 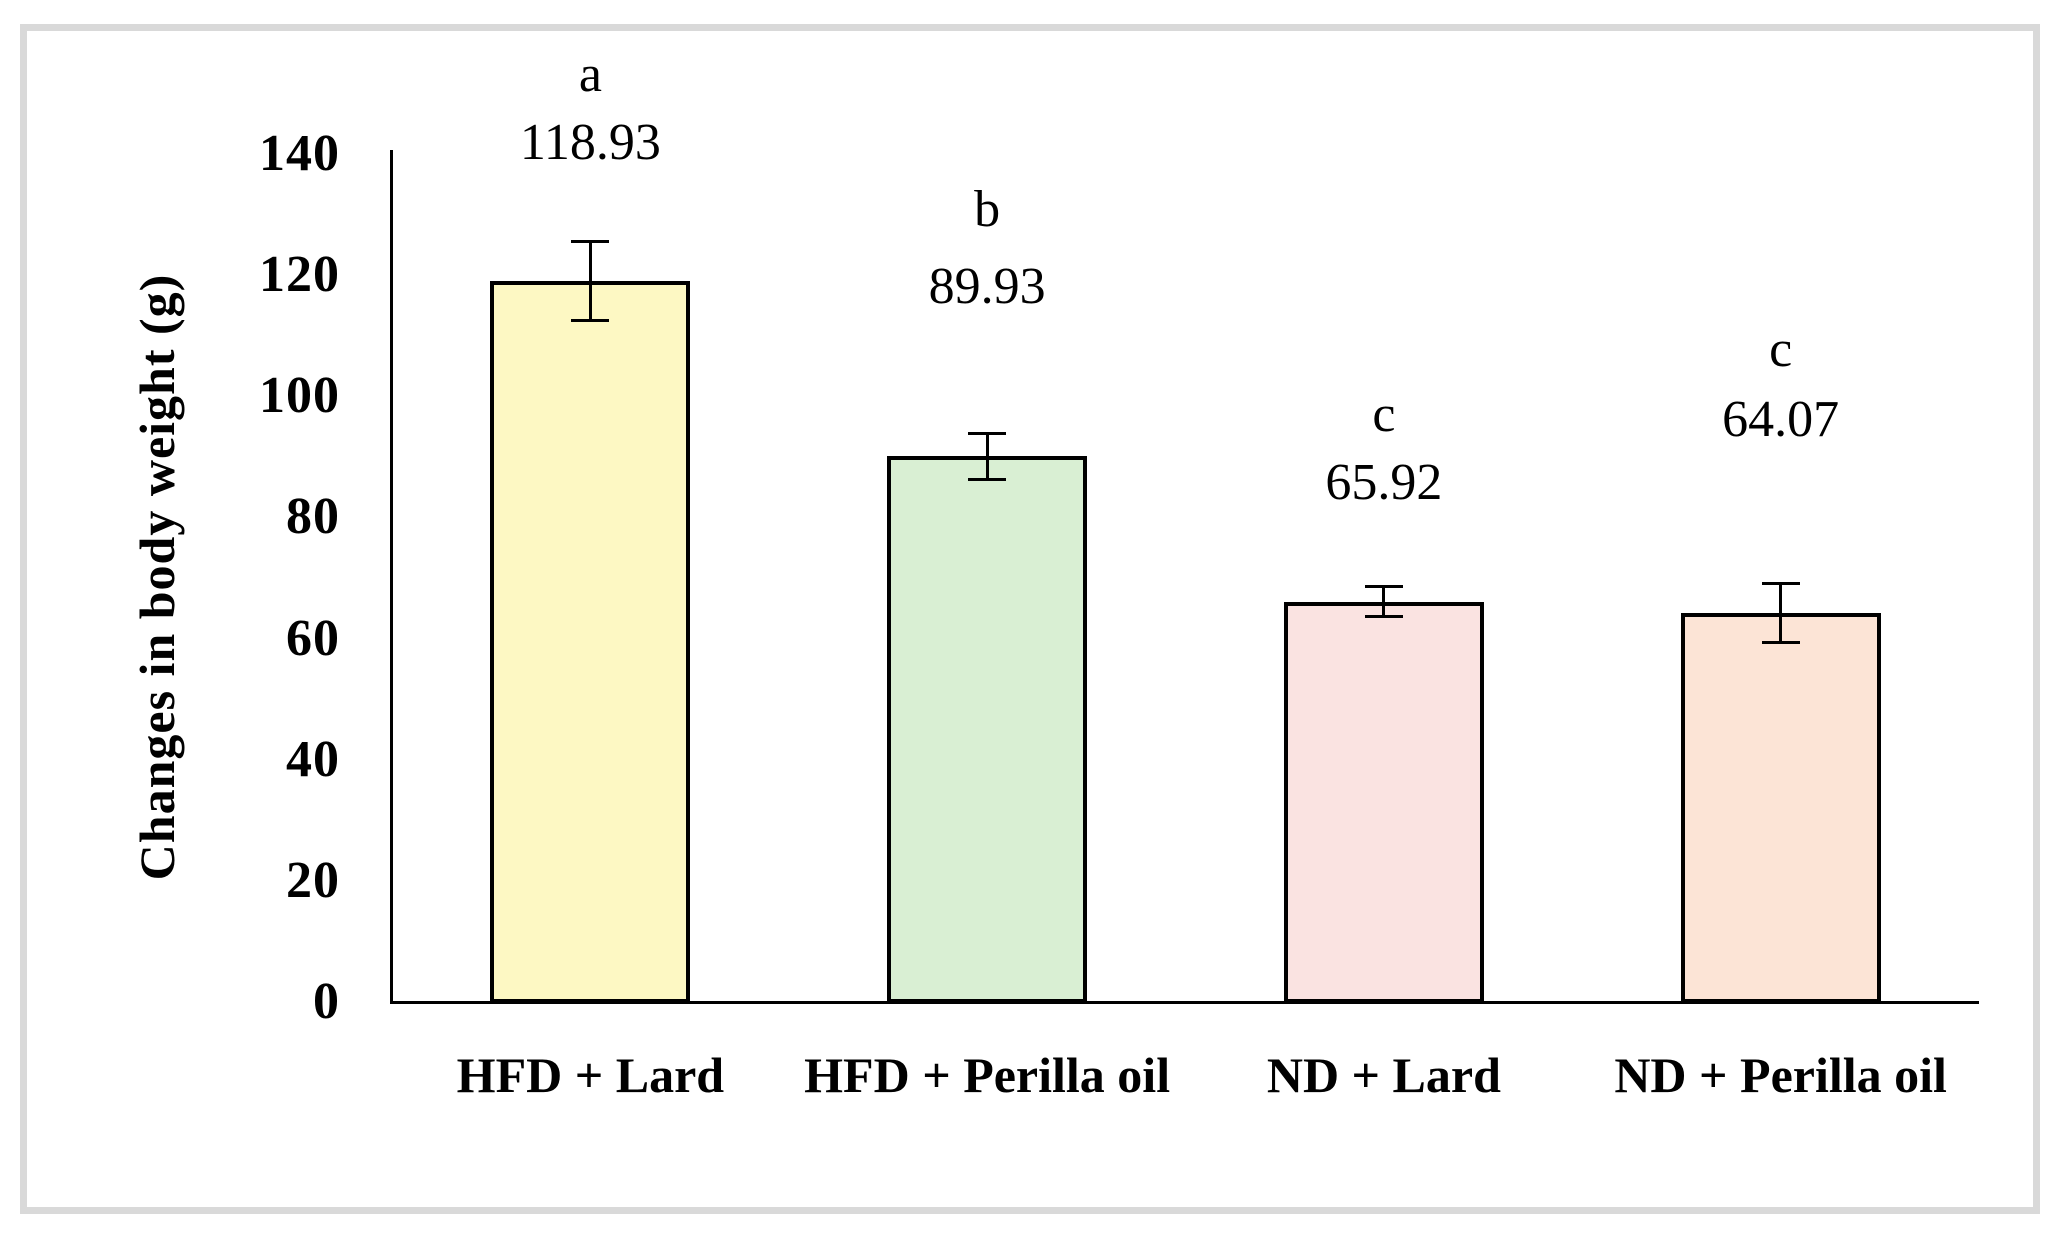 I want to click on value-label: 64.07, so click(x=1781, y=419).